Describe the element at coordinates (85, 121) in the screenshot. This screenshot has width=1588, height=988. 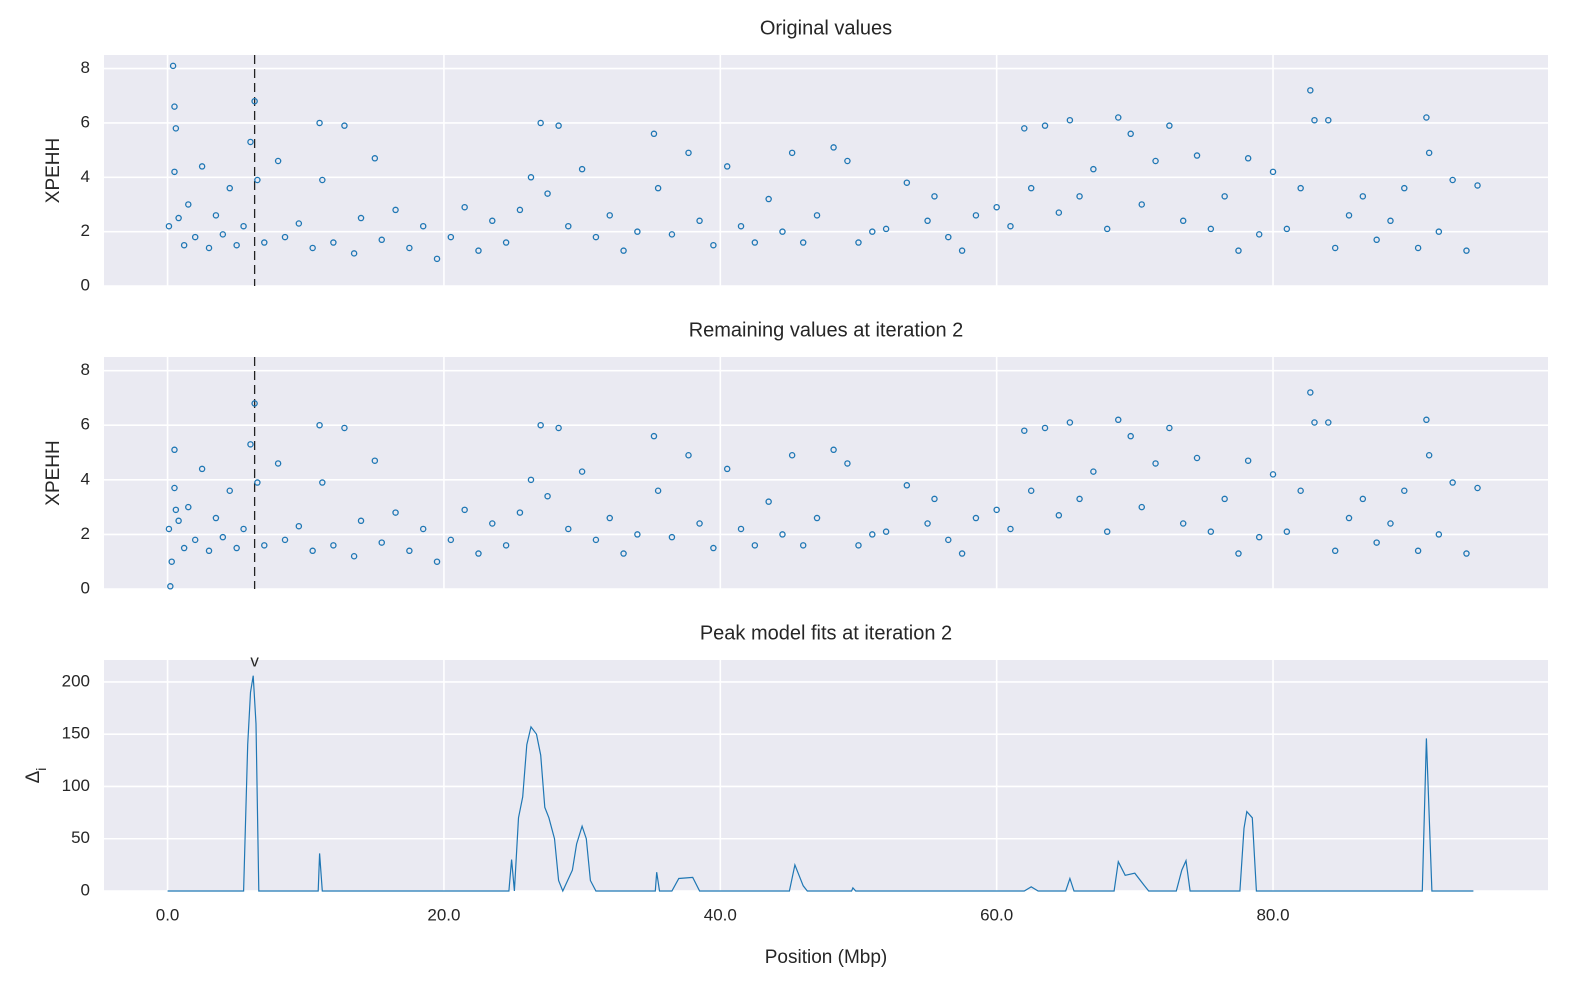
I see `y-tick-label: 6` at that location.